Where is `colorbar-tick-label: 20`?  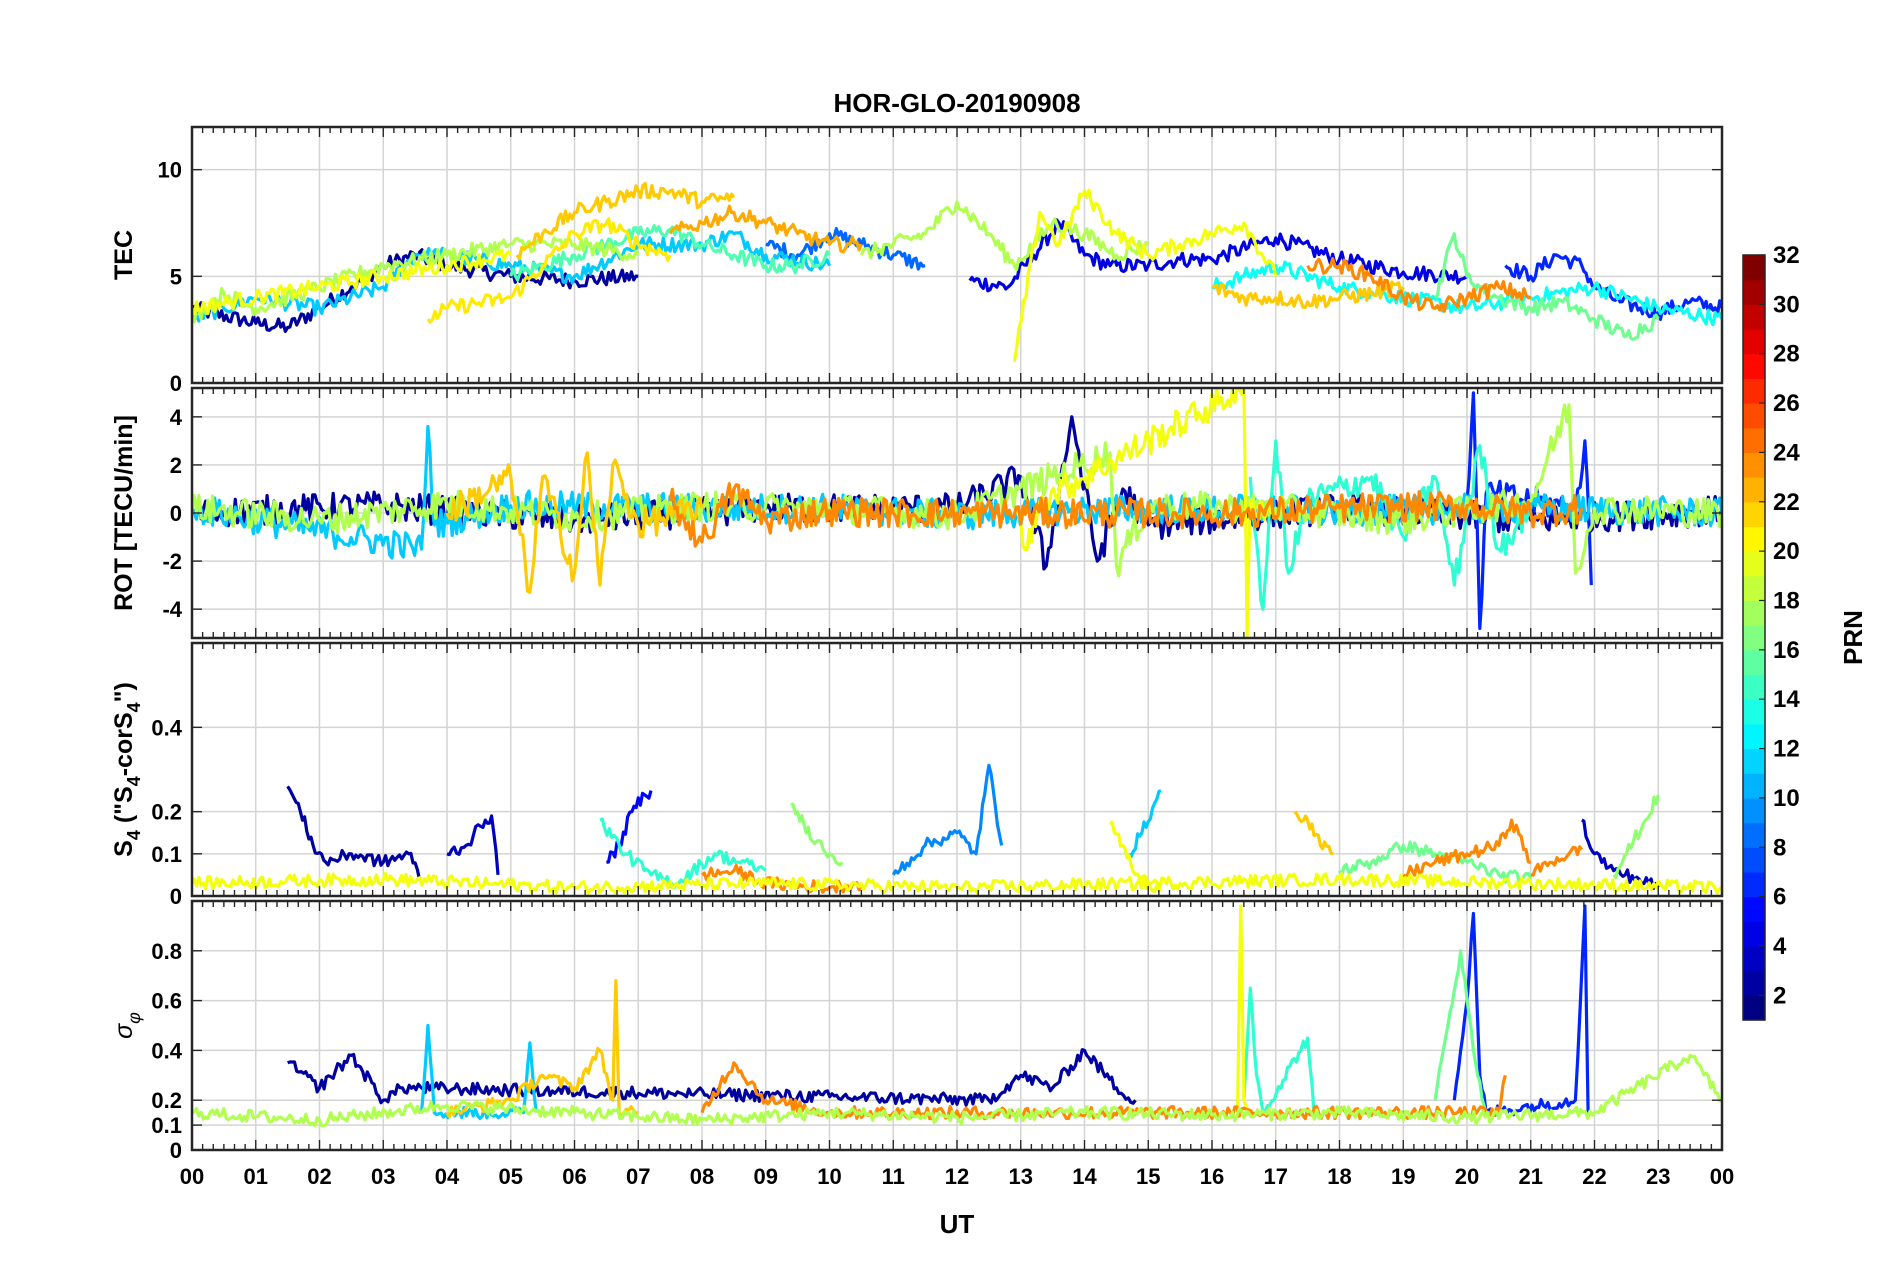 colorbar-tick-label: 20 is located at coordinates (1786, 551).